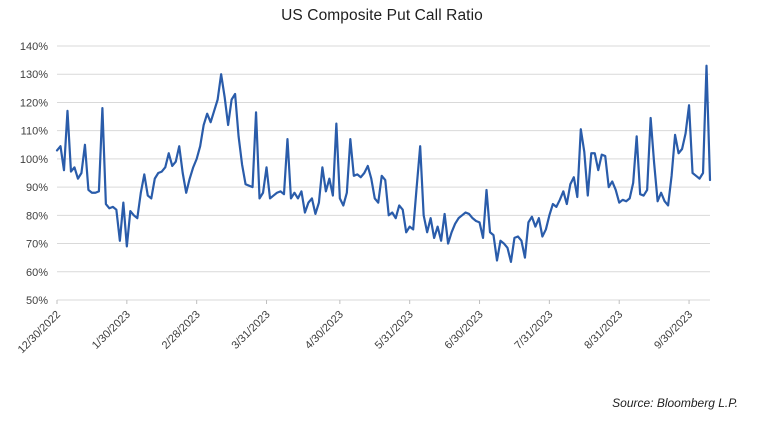 The image size is (764, 429). I want to click on x-tick-label: 6/30/2023, so click(464, 330).